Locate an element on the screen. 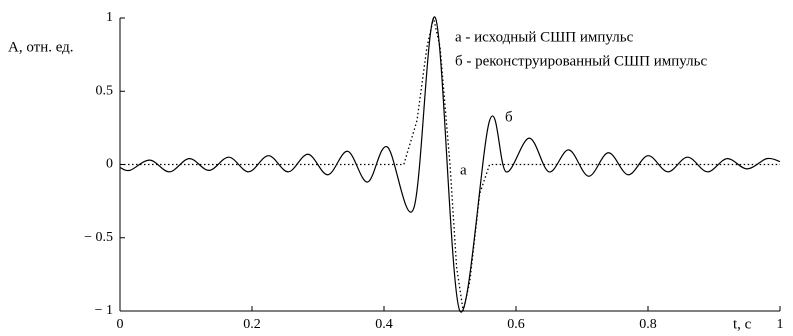  y-axis-label: A, отн. ед. is located at coordinates (41, 47).